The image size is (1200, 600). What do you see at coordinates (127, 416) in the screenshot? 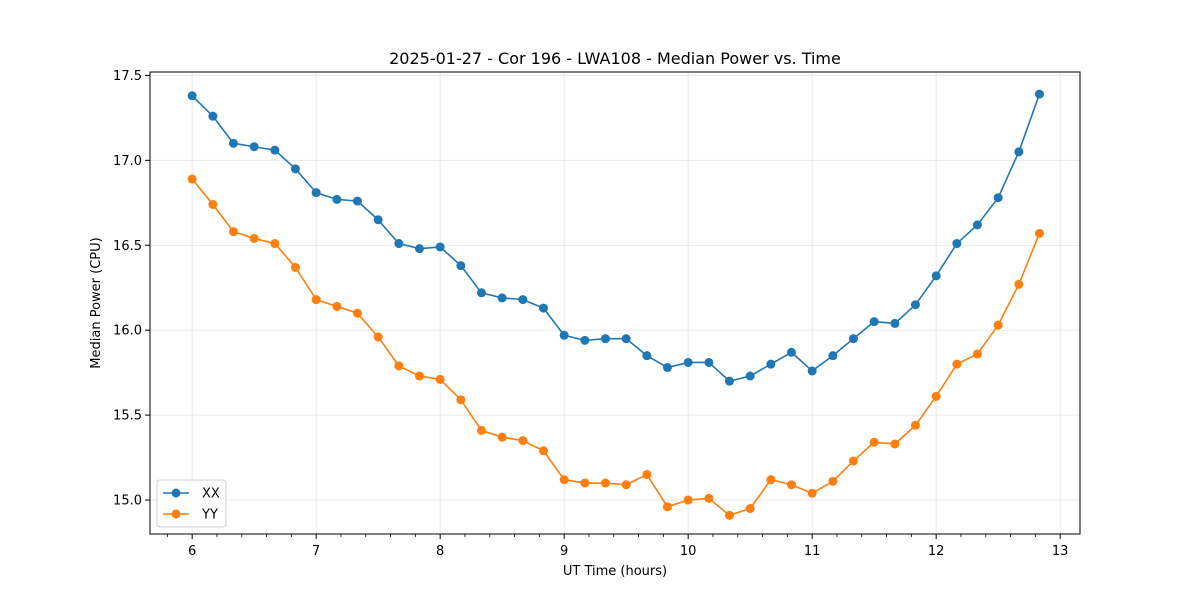
I see `y-tick-label: 15.5` at bounding box center [127, 416].